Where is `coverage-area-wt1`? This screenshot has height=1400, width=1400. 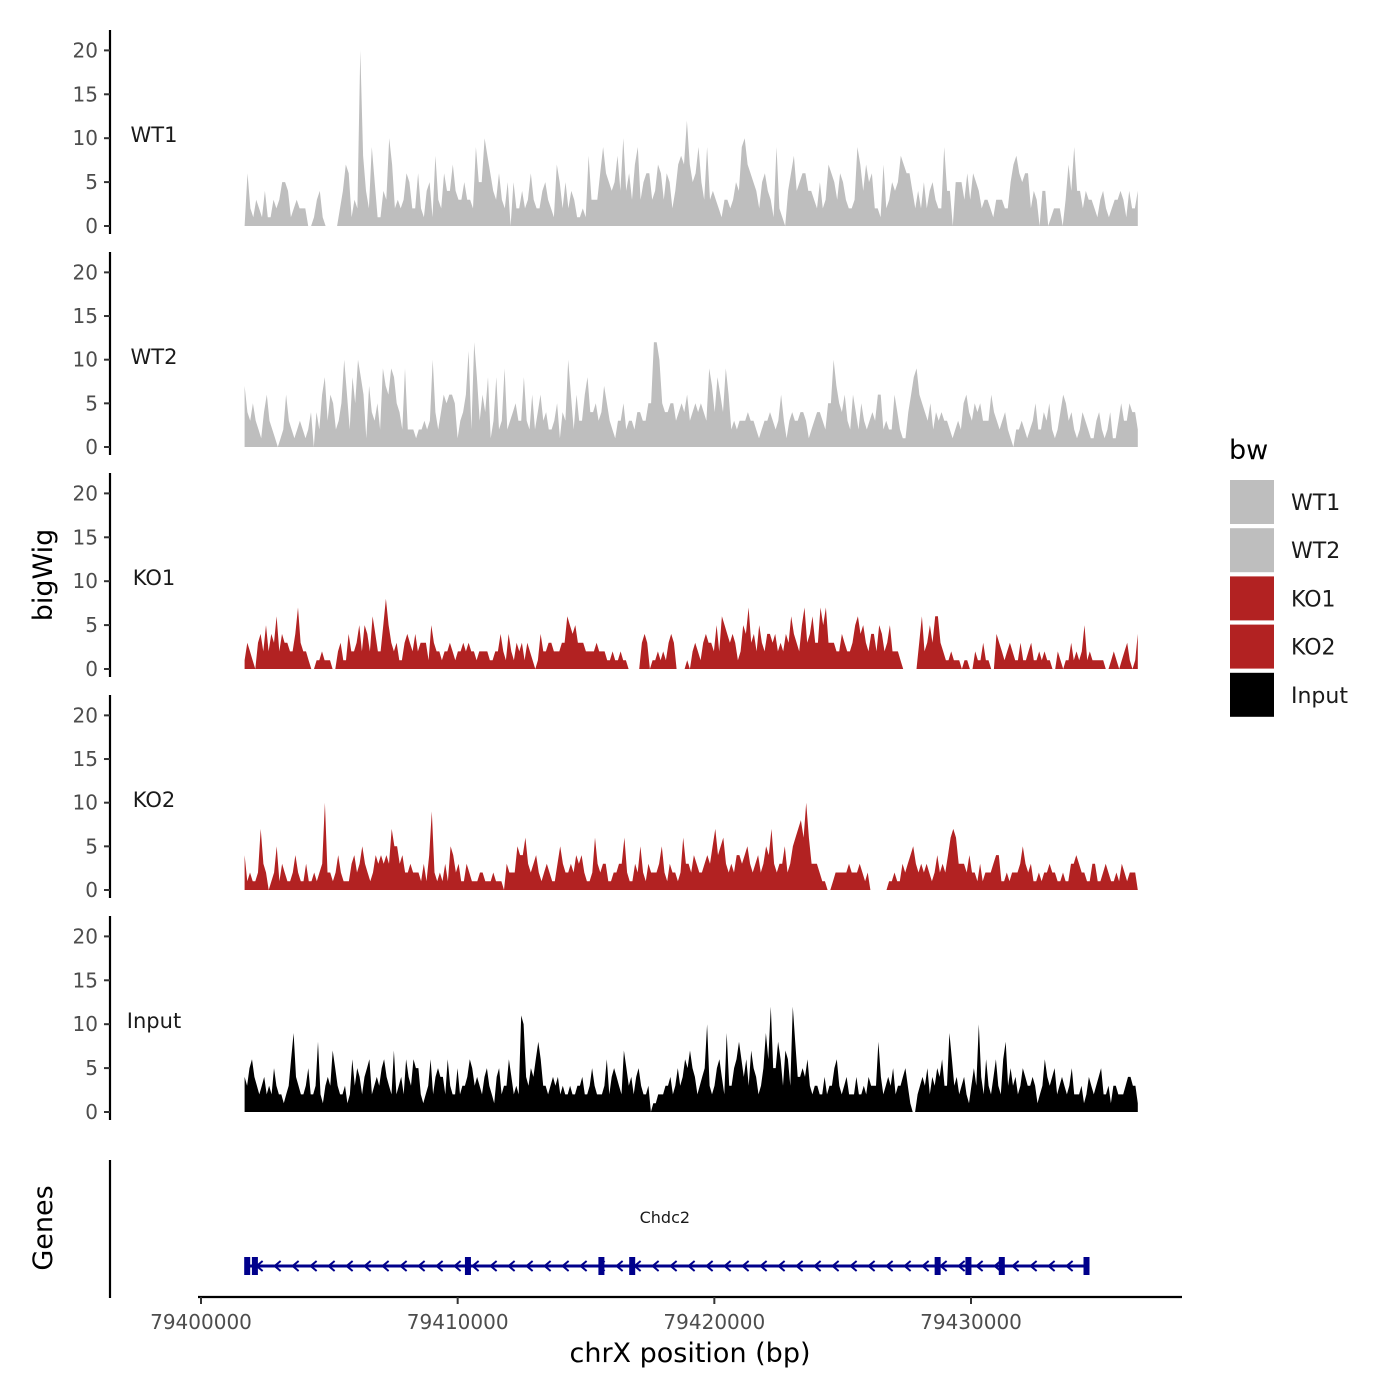
coverage-area-wt1 is located at coordinates (691, 138).